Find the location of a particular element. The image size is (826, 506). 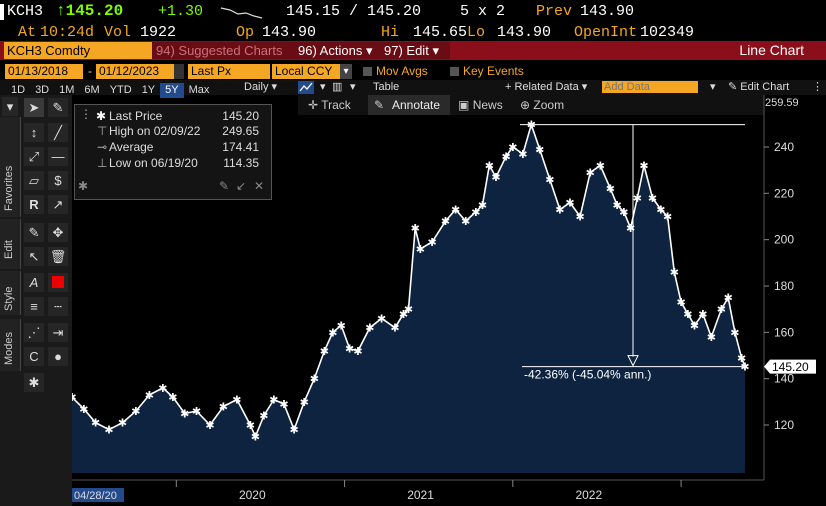

pen-tool-icon: ✎ is located at coordinates (58, 107).